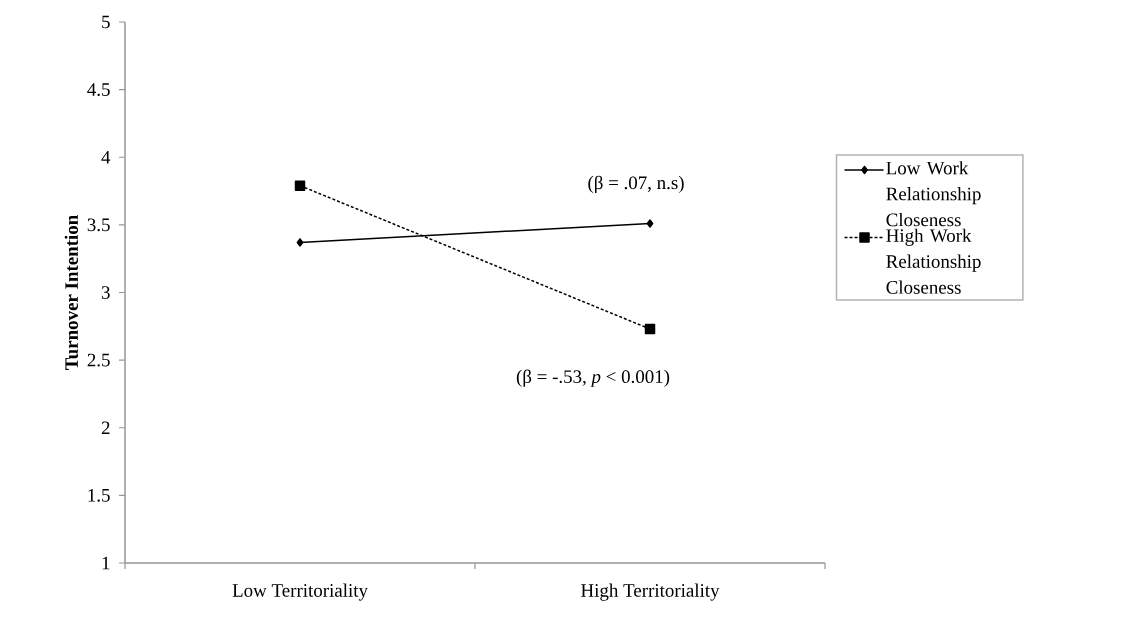  I want to click on y-tick-label: 1.5, so click(99, 495).